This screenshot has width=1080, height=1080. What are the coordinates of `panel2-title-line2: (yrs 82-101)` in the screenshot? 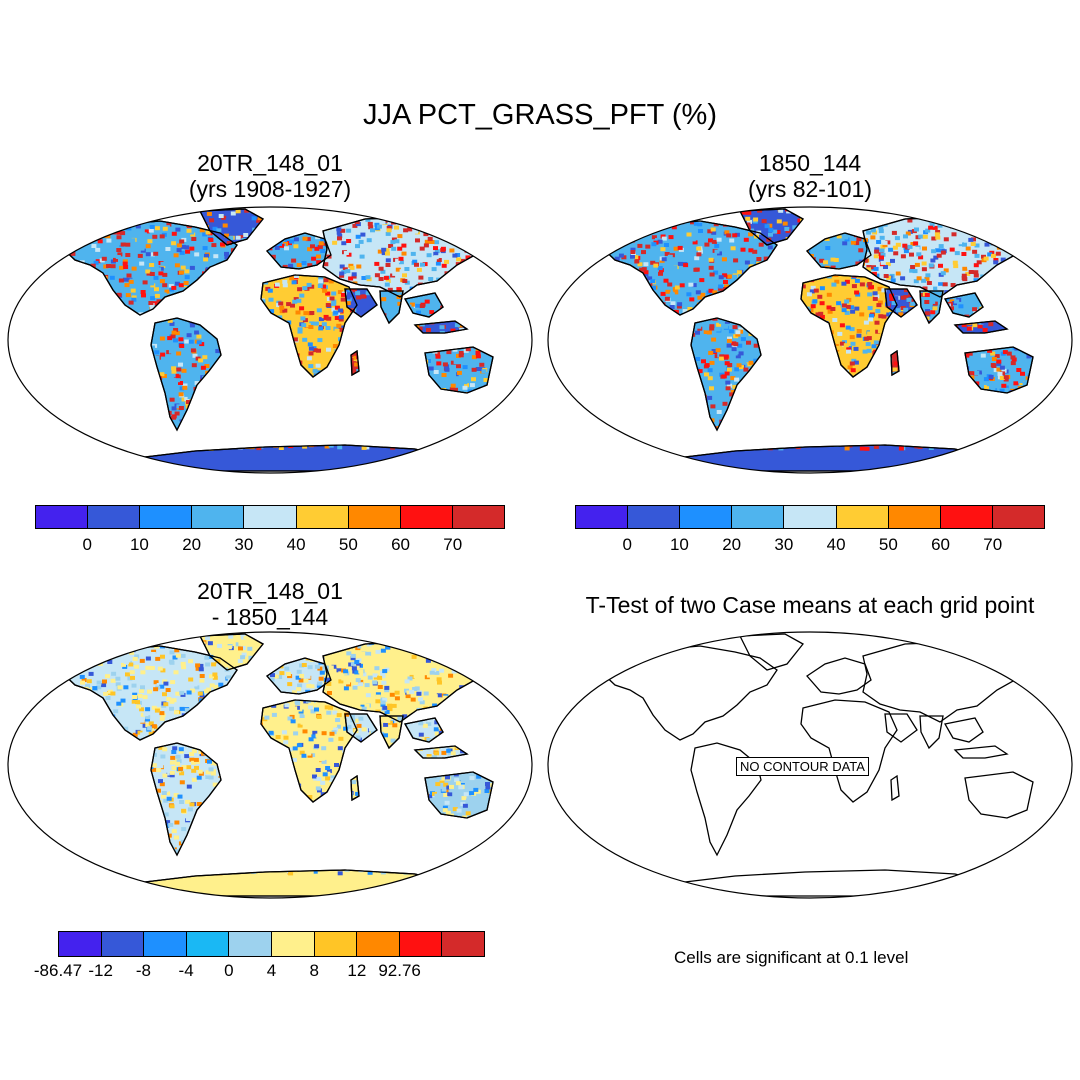 It's located at (810, 189).